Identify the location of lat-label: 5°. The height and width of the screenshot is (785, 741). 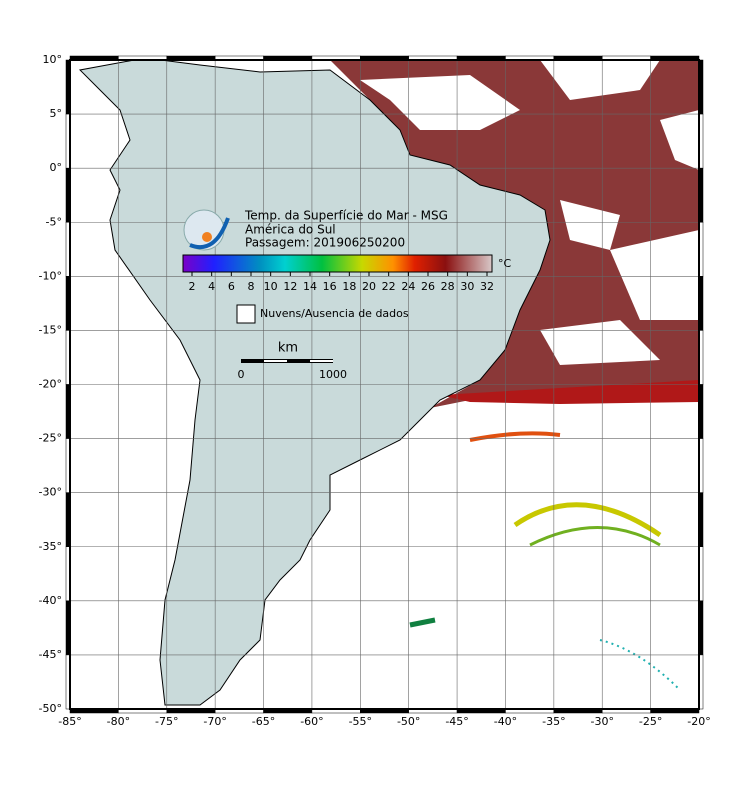
(56, 113).